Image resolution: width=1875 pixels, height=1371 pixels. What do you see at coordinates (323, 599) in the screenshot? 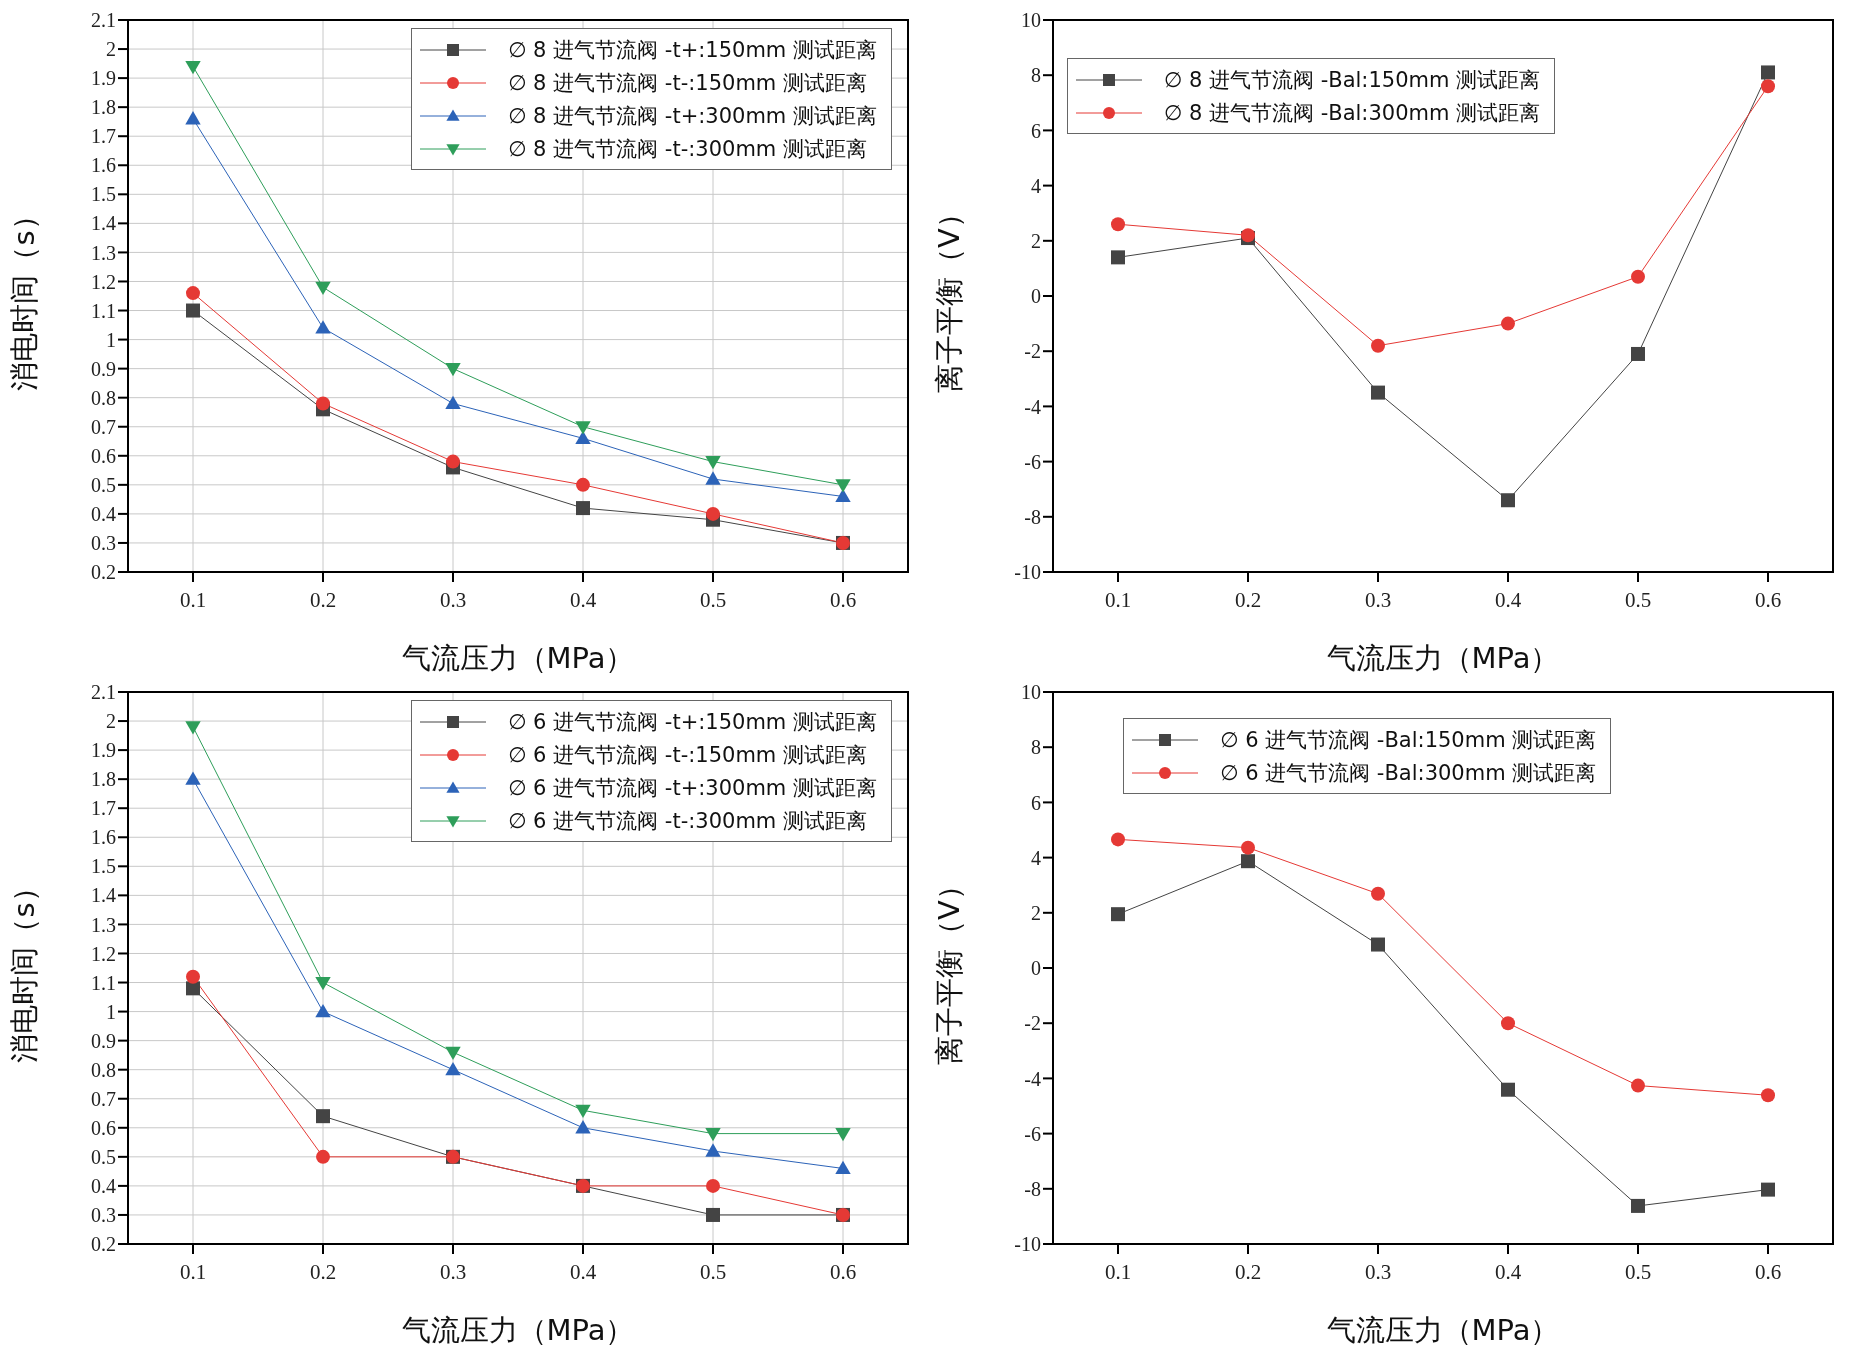
I see `x-tick-label: 0.2` at bounding box center [323, 599].